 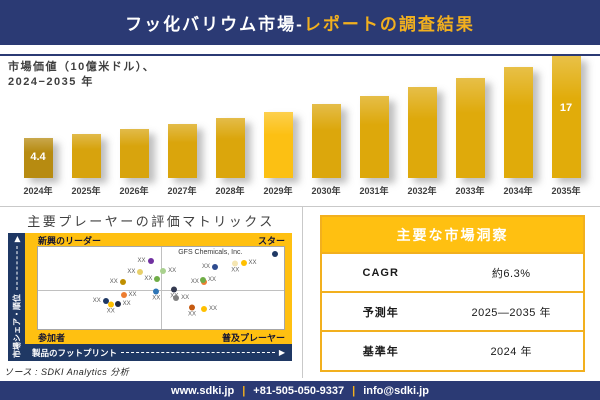 I want to click on bar-x-label: 2026年, so click(x=134, y=191).